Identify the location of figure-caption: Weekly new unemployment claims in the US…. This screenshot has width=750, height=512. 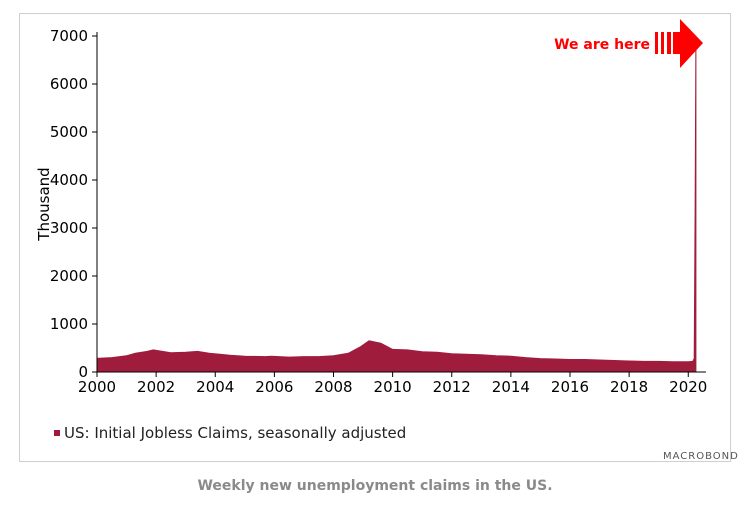
(375, 486).